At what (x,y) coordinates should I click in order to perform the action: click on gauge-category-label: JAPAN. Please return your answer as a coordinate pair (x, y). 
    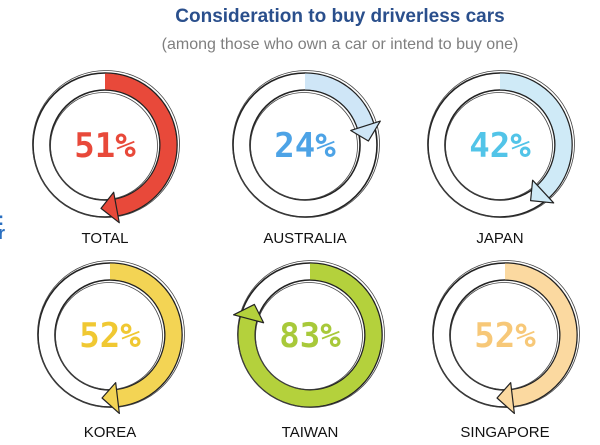
    Looking at the image, I should click on (499, 238).